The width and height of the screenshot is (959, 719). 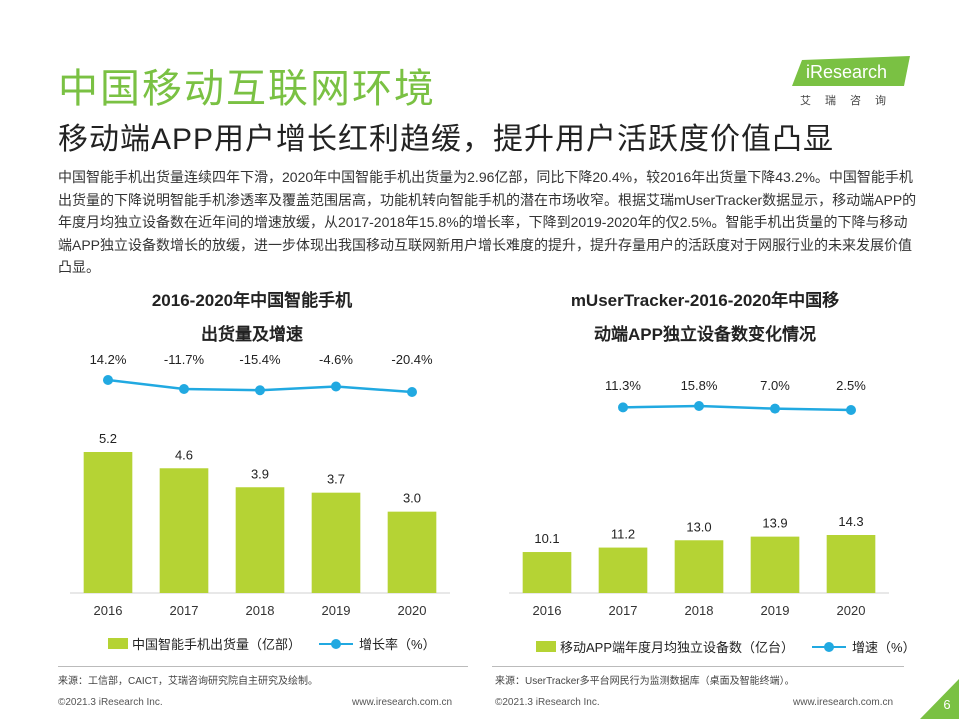 What do you see at coordinates (698, 666) in the screenshot?
I see `divider-right` at bounding box center [698, 666].